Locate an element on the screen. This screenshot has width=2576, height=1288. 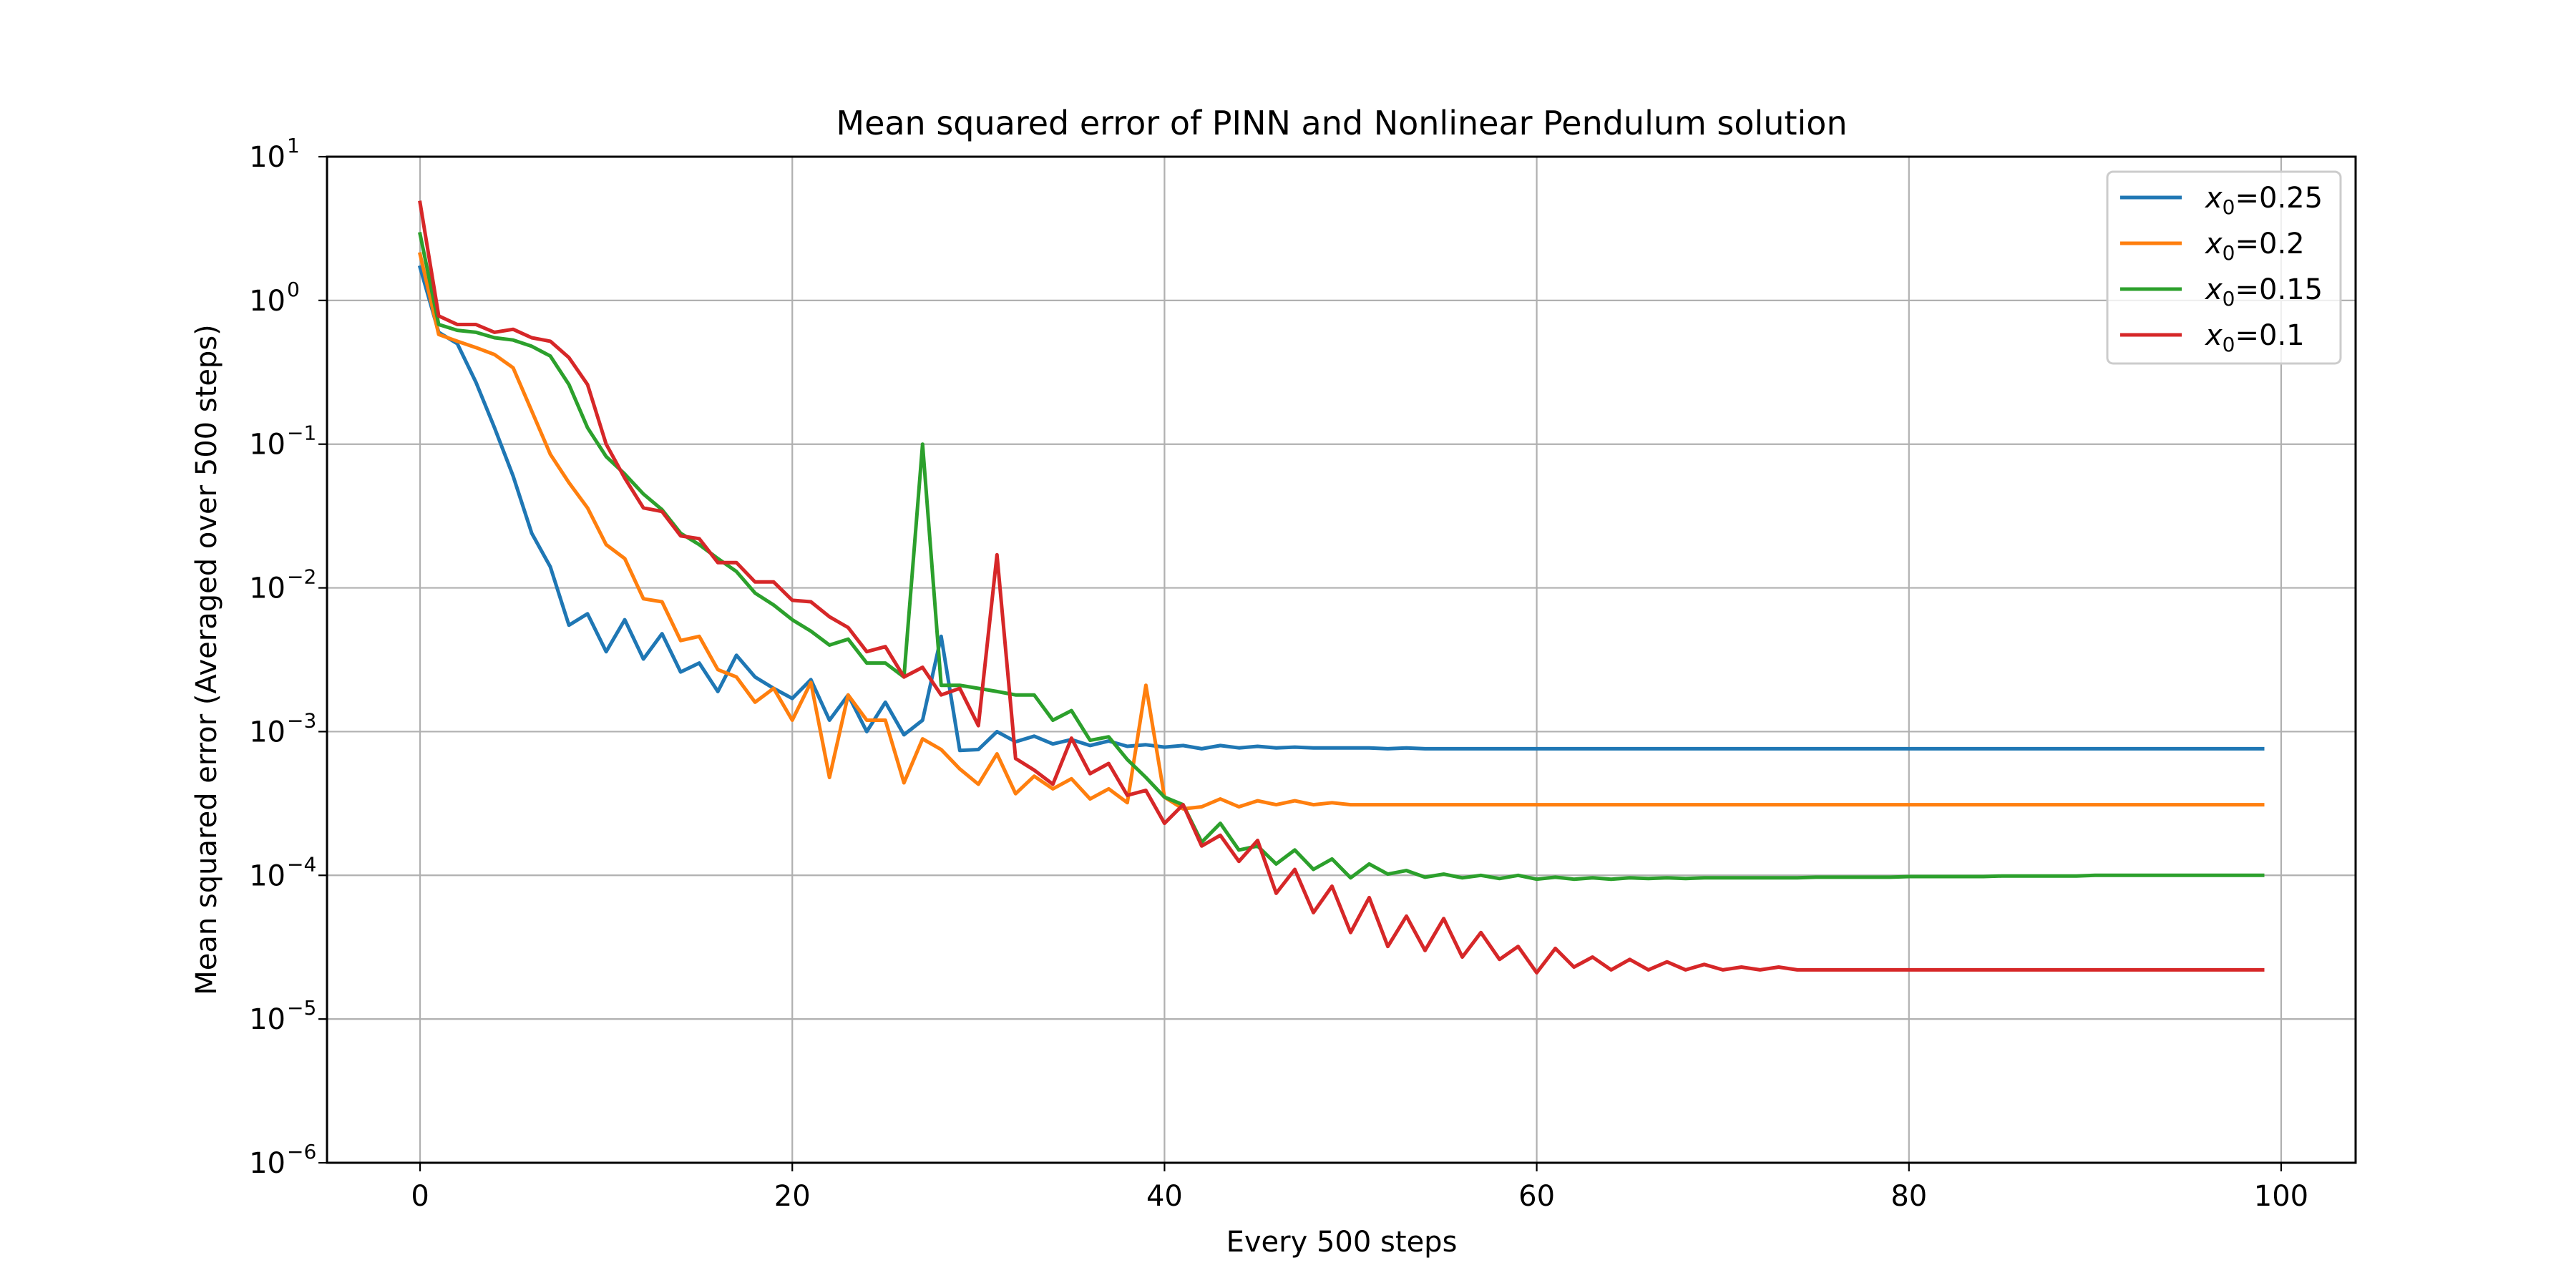
y-tick-exponent: −2 is located at coordinates (301, 577).